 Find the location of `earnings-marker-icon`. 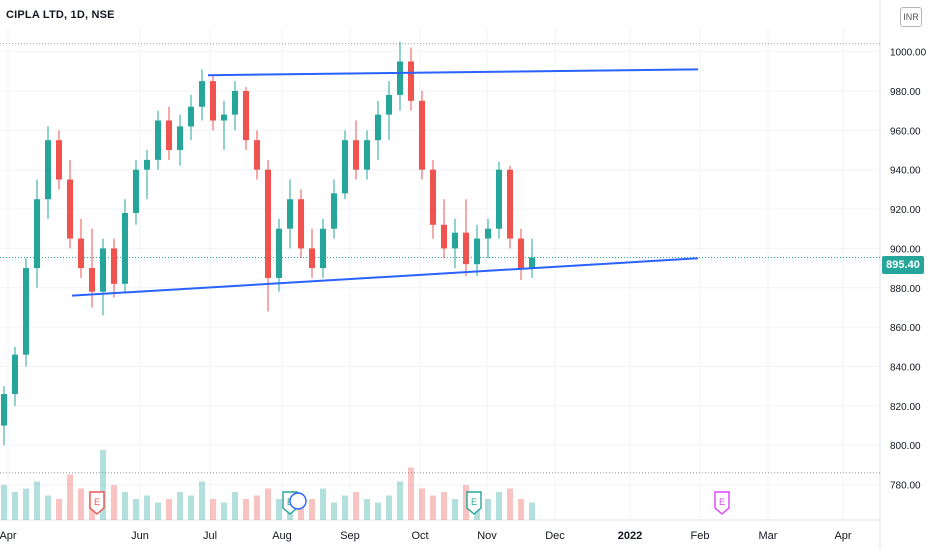

earnings-marker-icon is located at coordinates (722, 503).